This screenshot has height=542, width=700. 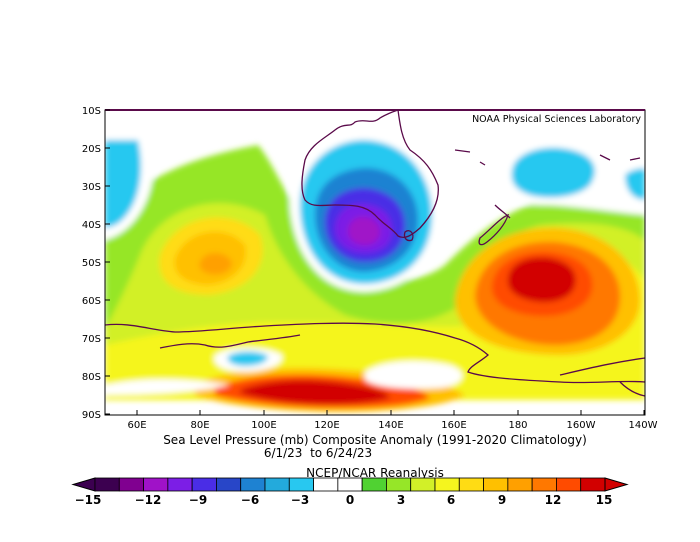 What do you see at coordinates (91, 111) in the screenshot?
I see `lat-label-10s: 10S` at bounding box center [91, 111].